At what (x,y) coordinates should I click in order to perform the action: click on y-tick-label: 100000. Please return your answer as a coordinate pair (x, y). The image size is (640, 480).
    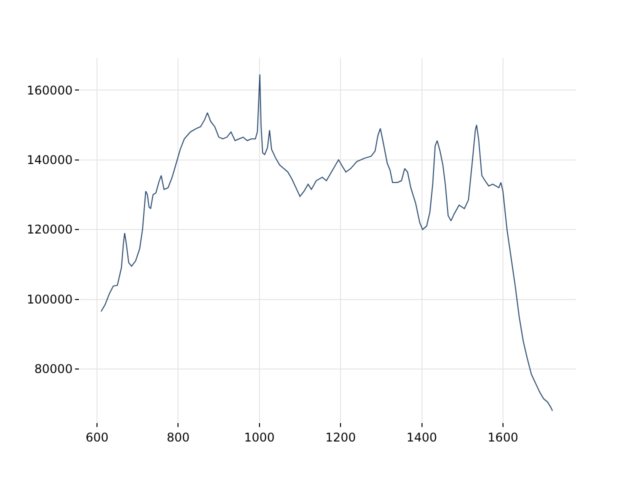
    Looking at the image, I should click on (49, 299).